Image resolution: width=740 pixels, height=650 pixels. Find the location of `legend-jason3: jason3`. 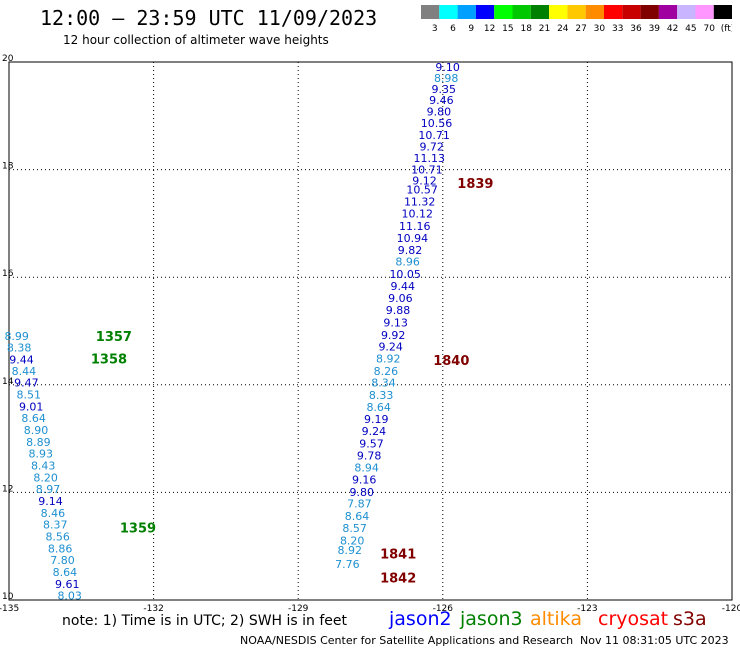

legend-jason3: jason3 is located at coordinates (491, 619).